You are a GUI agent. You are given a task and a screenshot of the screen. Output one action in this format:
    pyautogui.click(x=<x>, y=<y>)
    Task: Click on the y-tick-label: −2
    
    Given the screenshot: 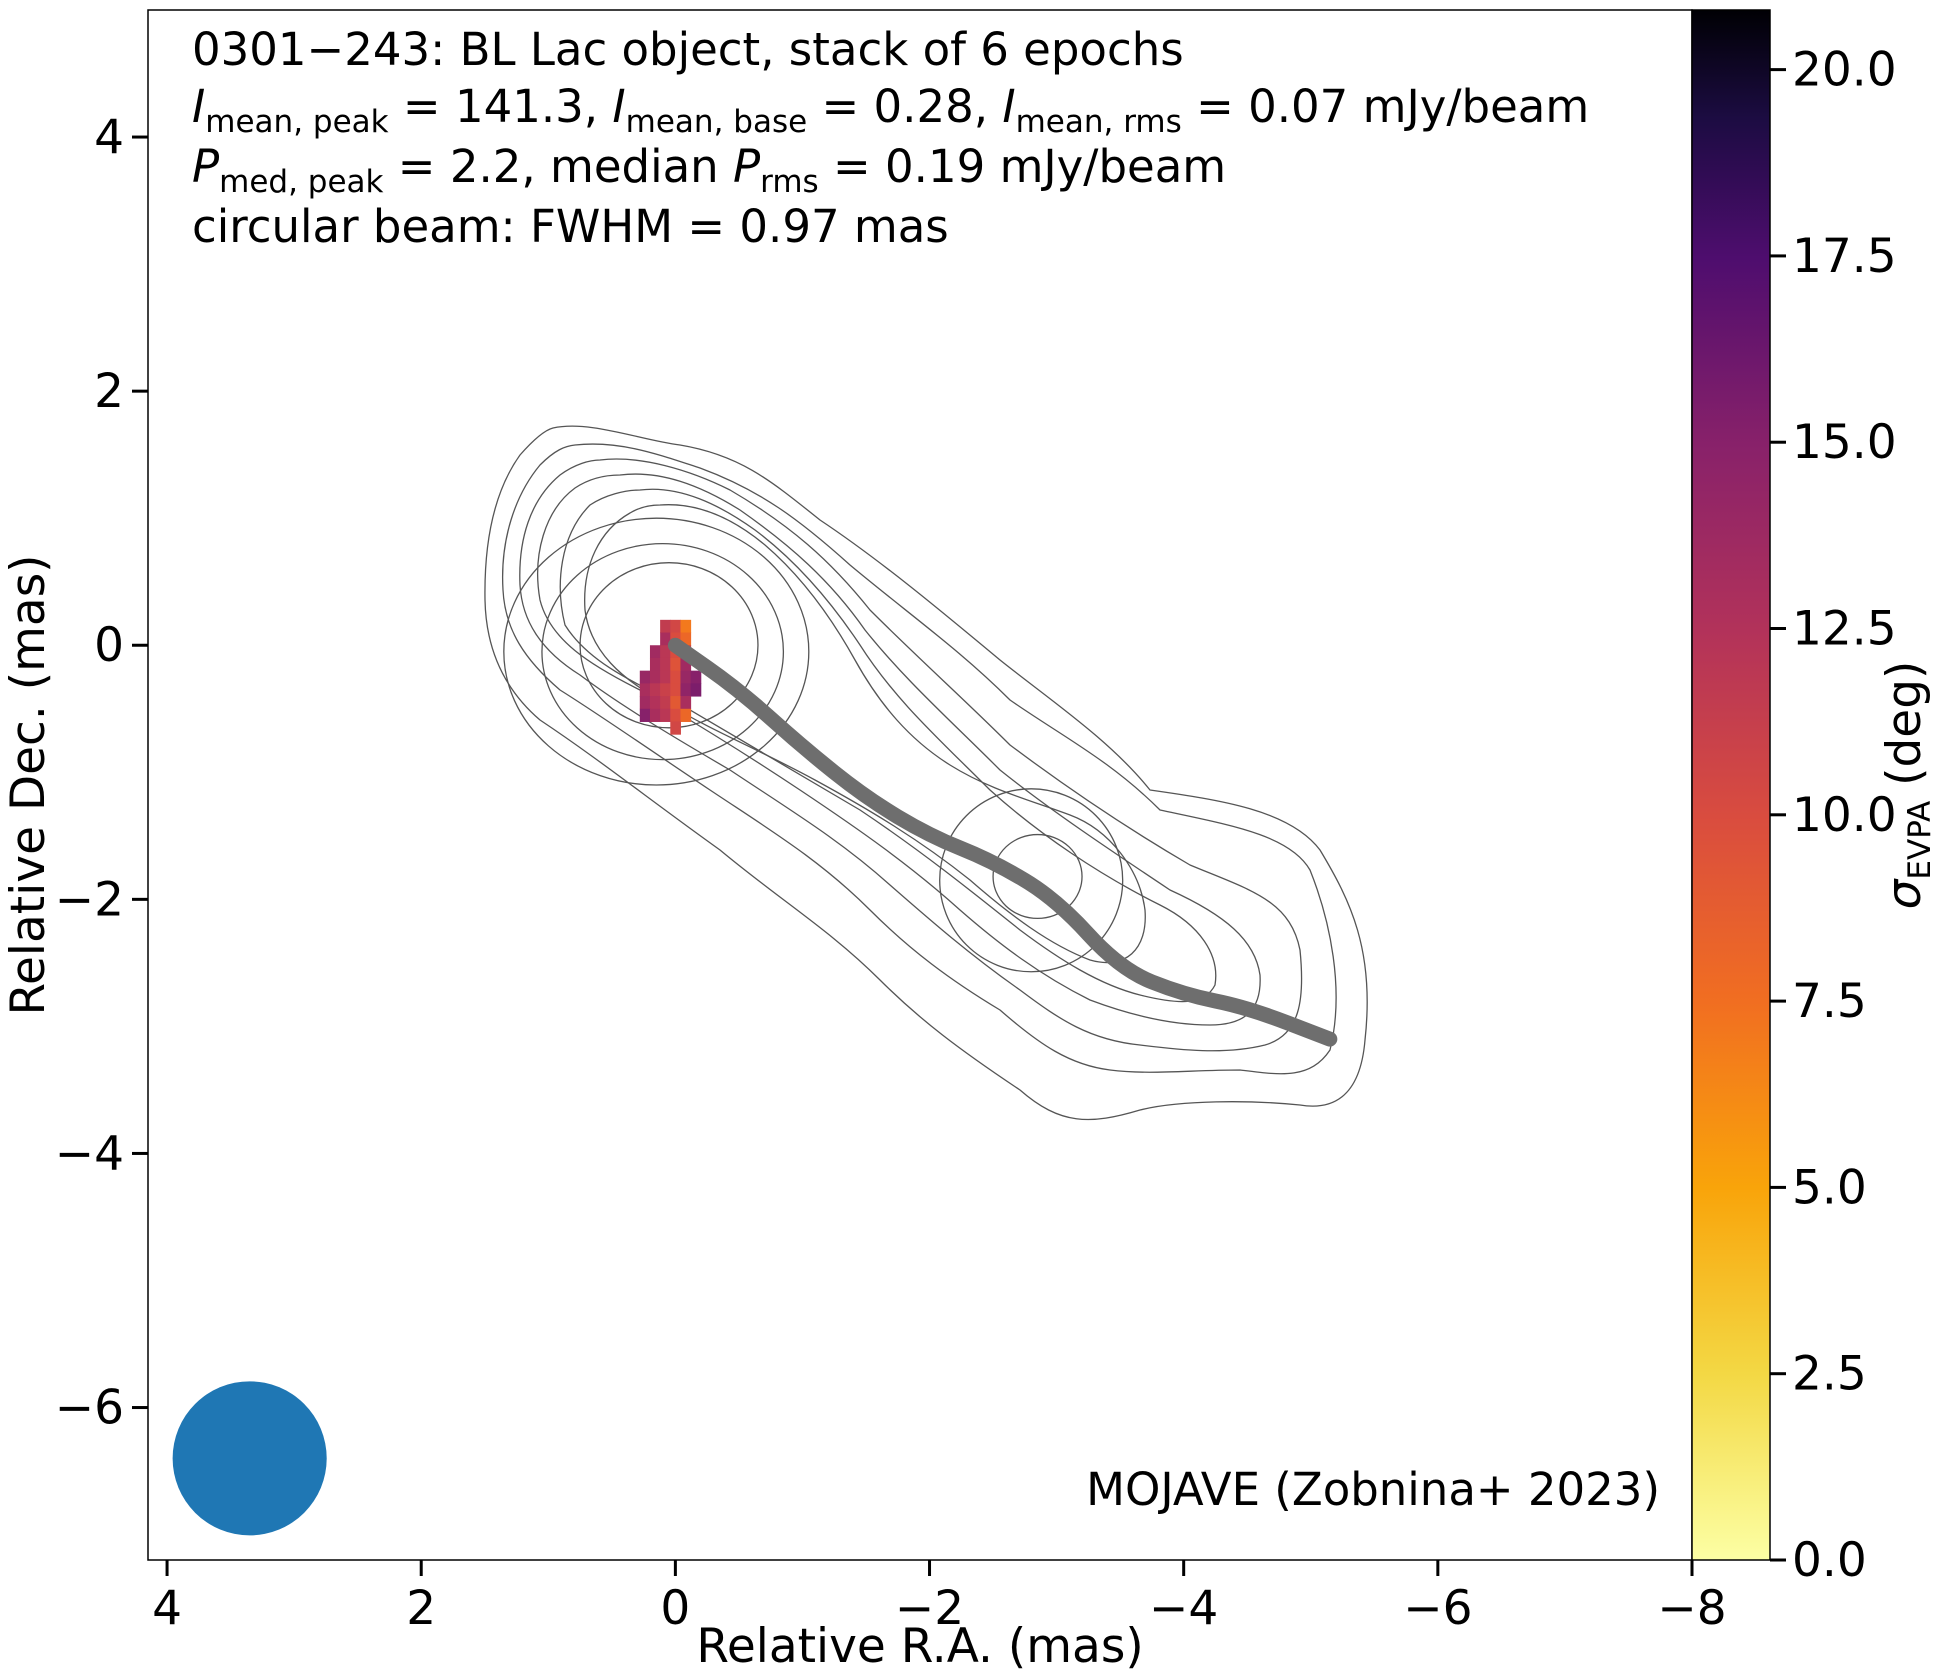 What is the action you would take?
    pyautogui.click(x=89, y=899)
    